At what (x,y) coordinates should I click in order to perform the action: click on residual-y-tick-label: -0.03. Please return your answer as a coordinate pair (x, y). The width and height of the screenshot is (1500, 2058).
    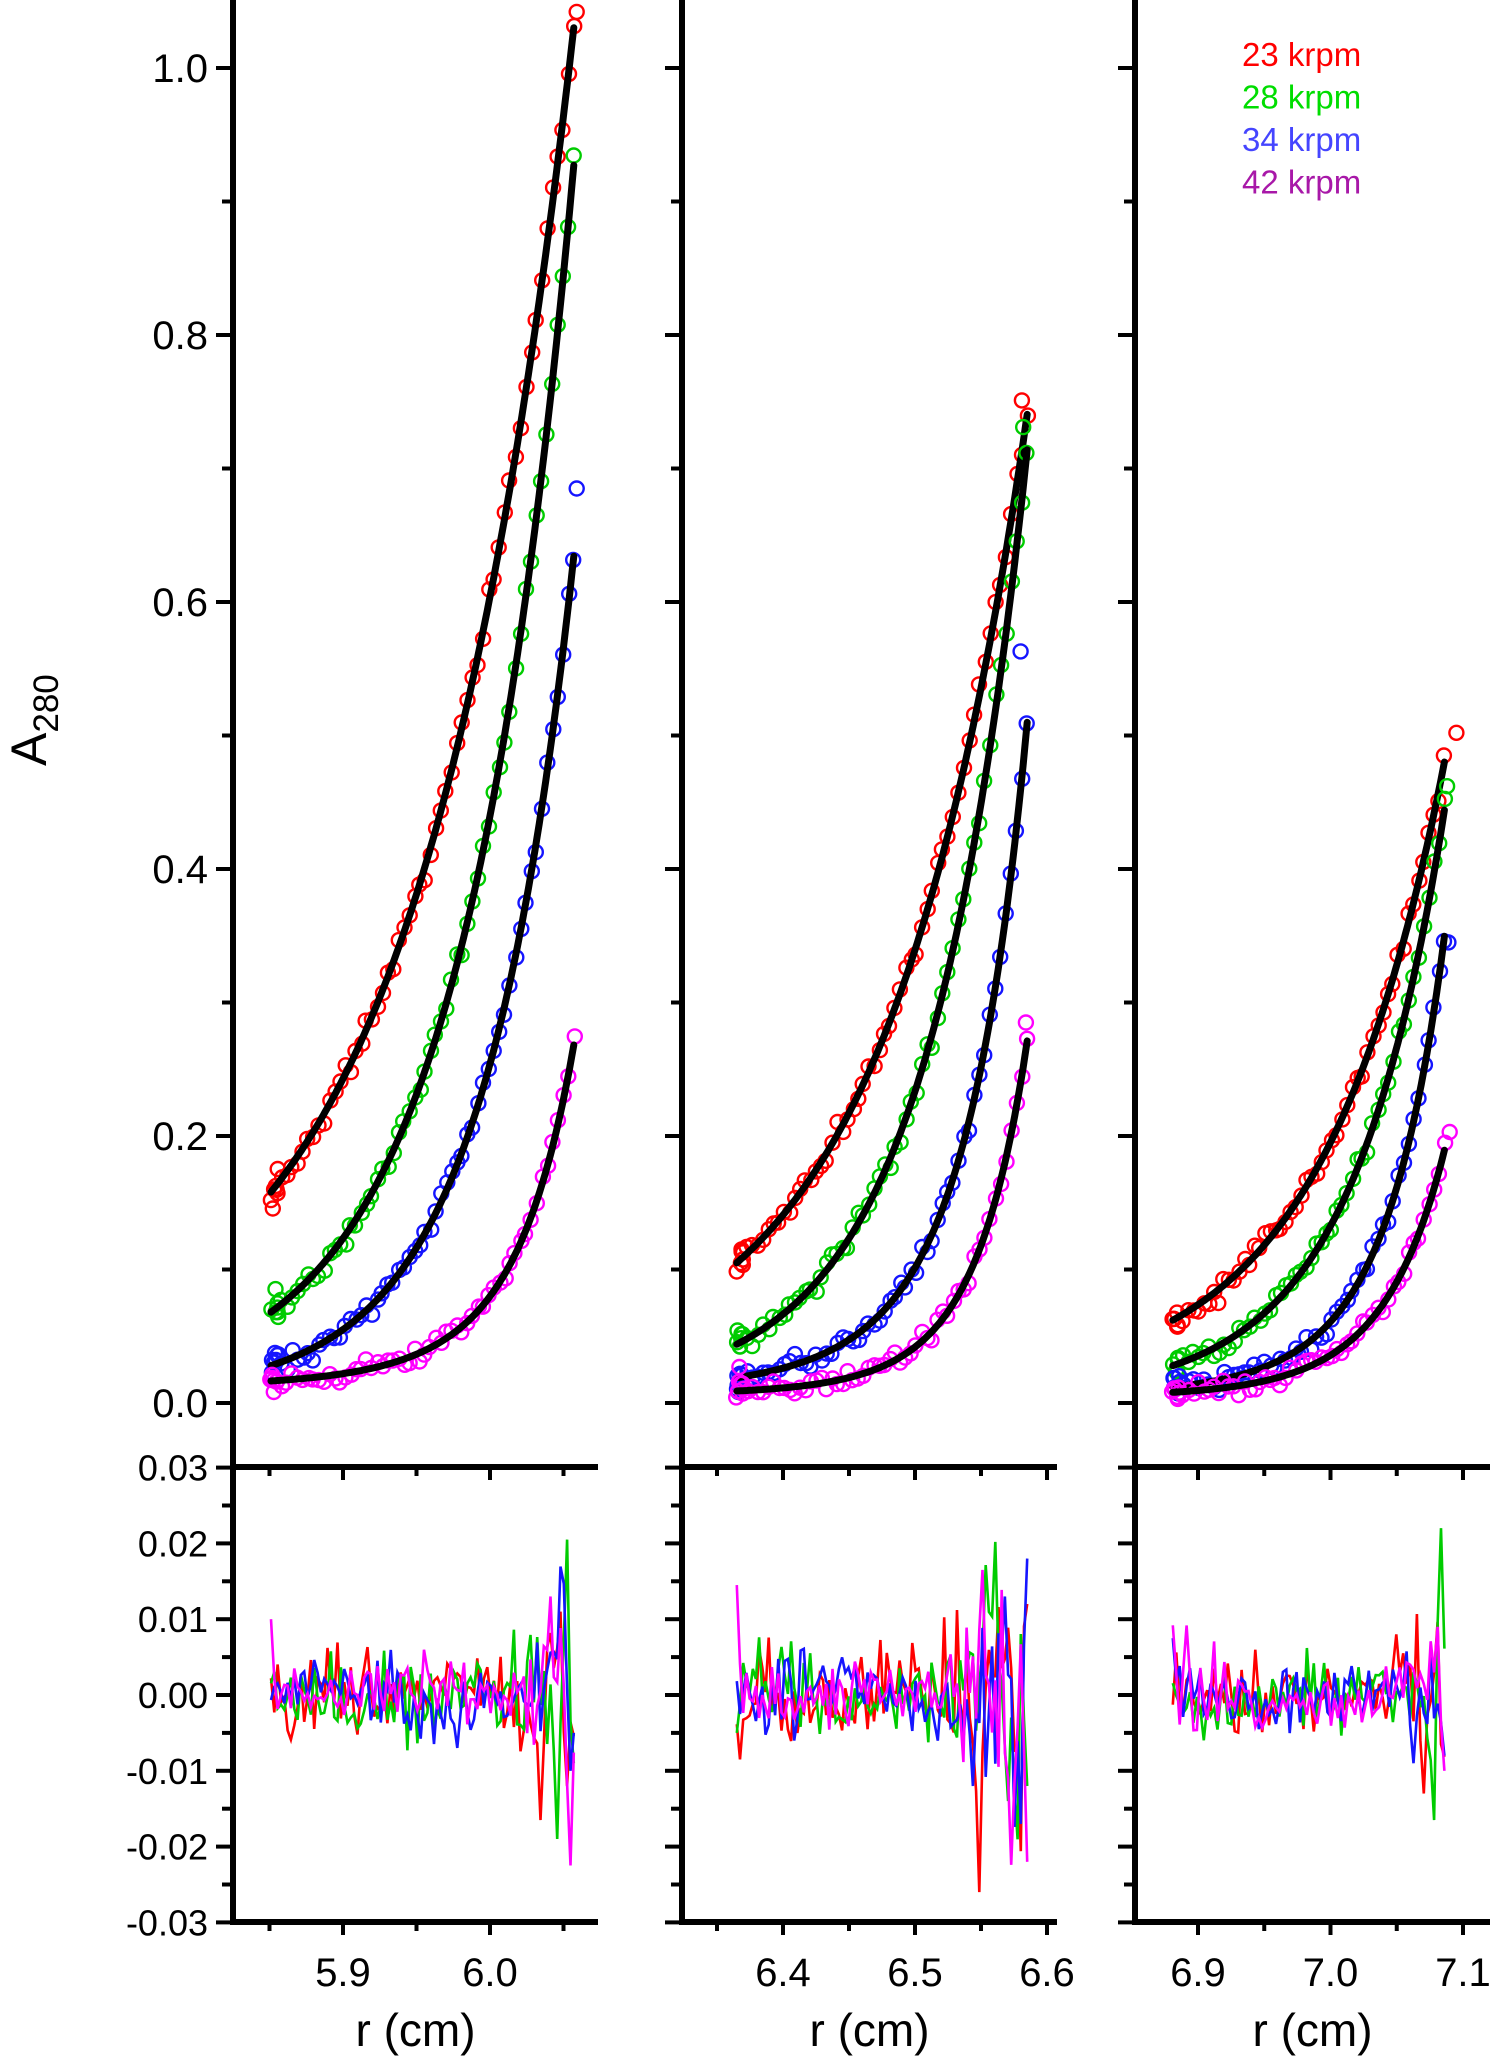
    Looking at the image, I should click on (167, 1922).